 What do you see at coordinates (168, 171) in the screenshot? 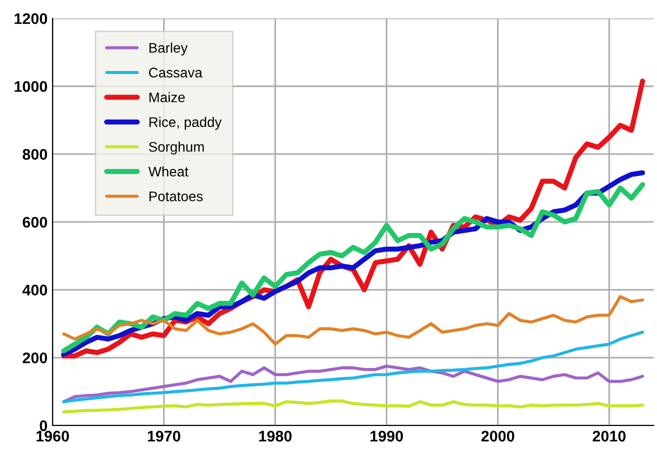
I see `legend-label: Wheat` at bounding box center [168, 171].